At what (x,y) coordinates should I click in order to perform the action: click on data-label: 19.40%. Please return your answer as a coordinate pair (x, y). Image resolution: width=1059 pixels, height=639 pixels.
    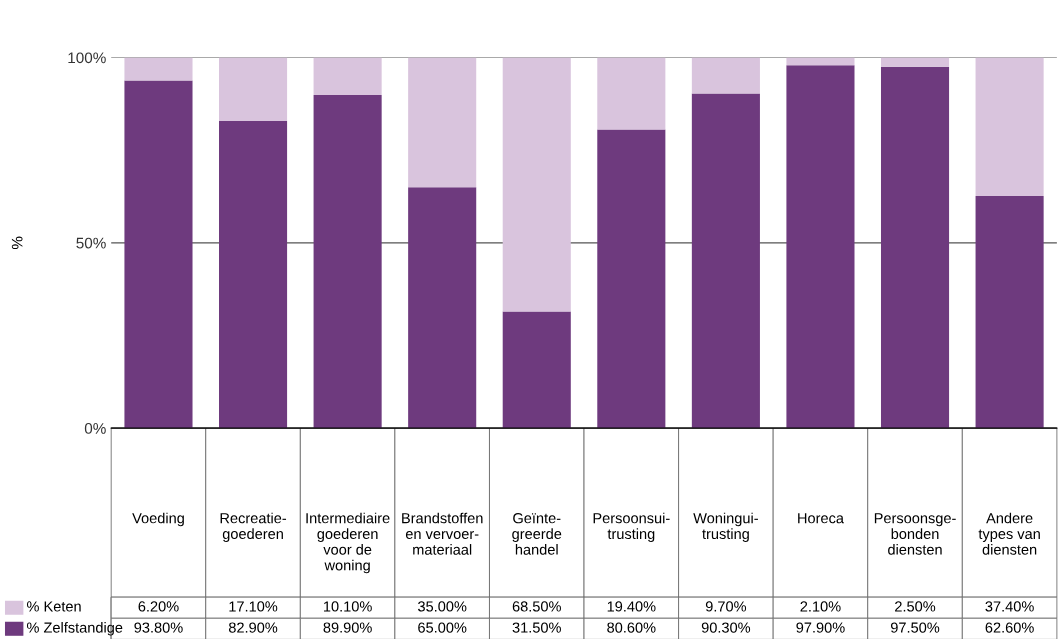
    Looking at the image, I should click on (631, 606).